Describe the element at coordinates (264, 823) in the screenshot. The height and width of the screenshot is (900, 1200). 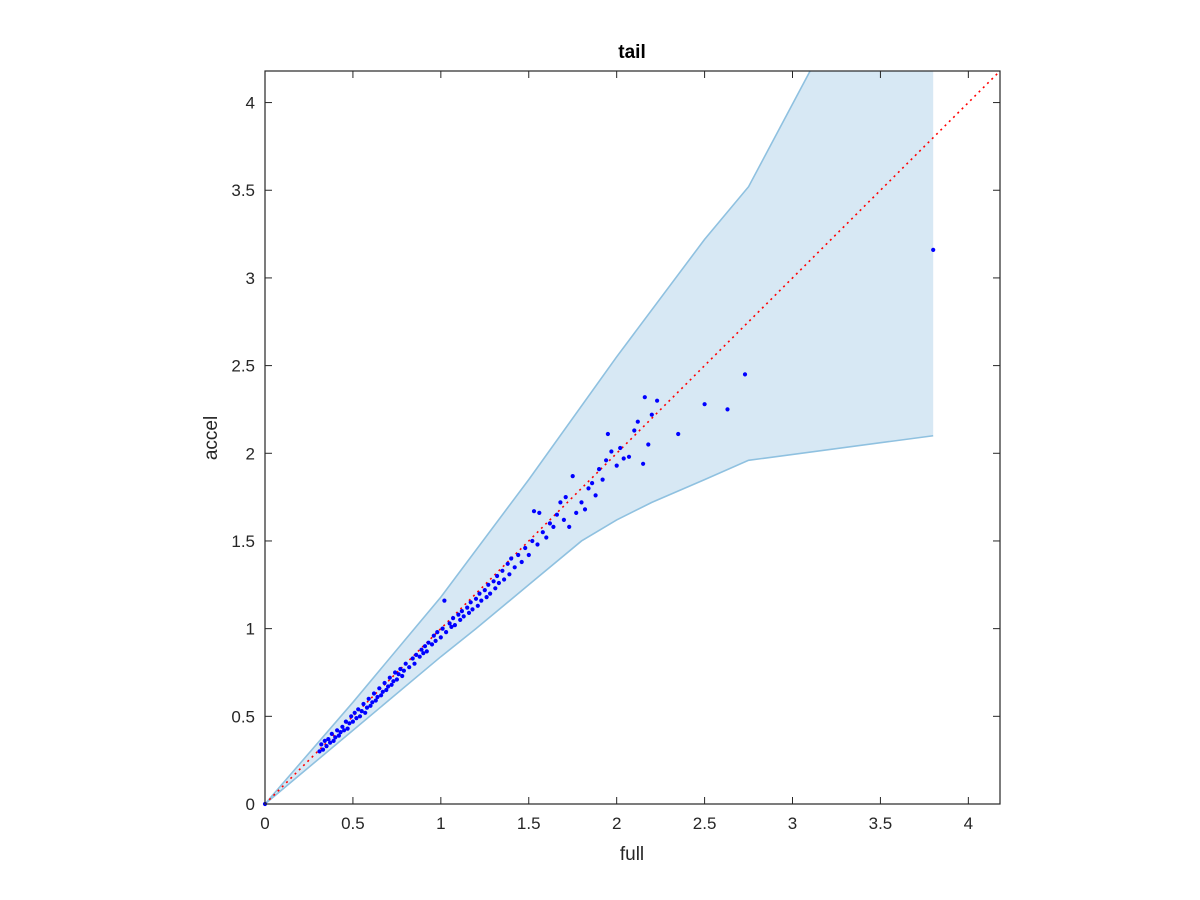
I see `x-tick-label: 0` at that location.